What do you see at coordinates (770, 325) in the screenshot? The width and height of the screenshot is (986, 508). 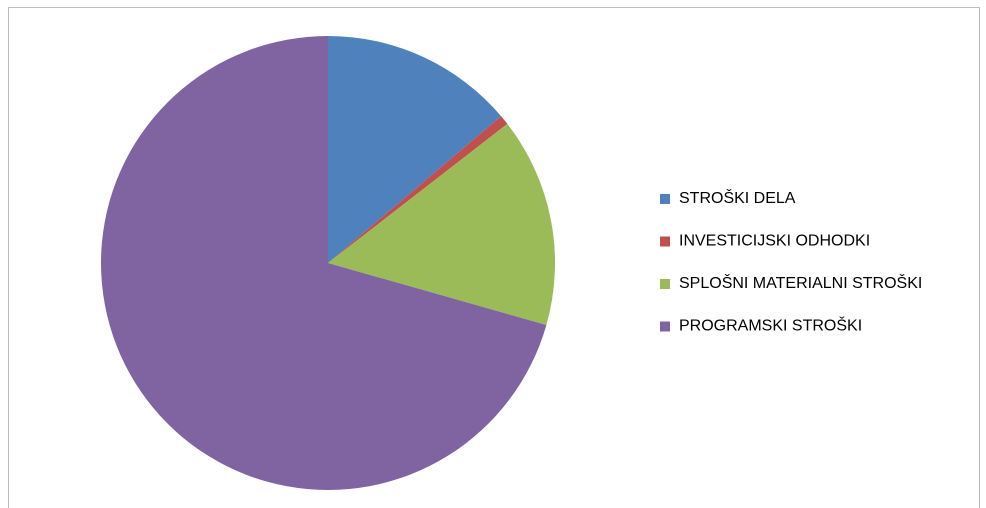 I see `legend-label: PROGRAMSKI STROŠKI` at bounding box center [770, 325].